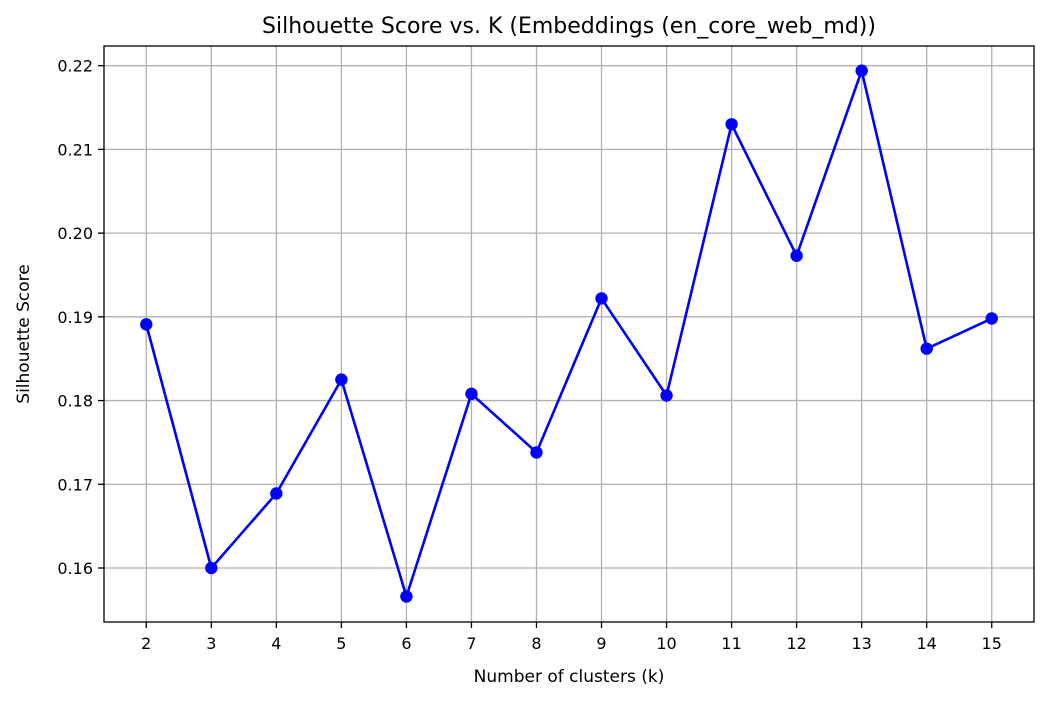 The image size is (1049, 705). I want to click on y-tick-label: 0.20, so click(75, 233).